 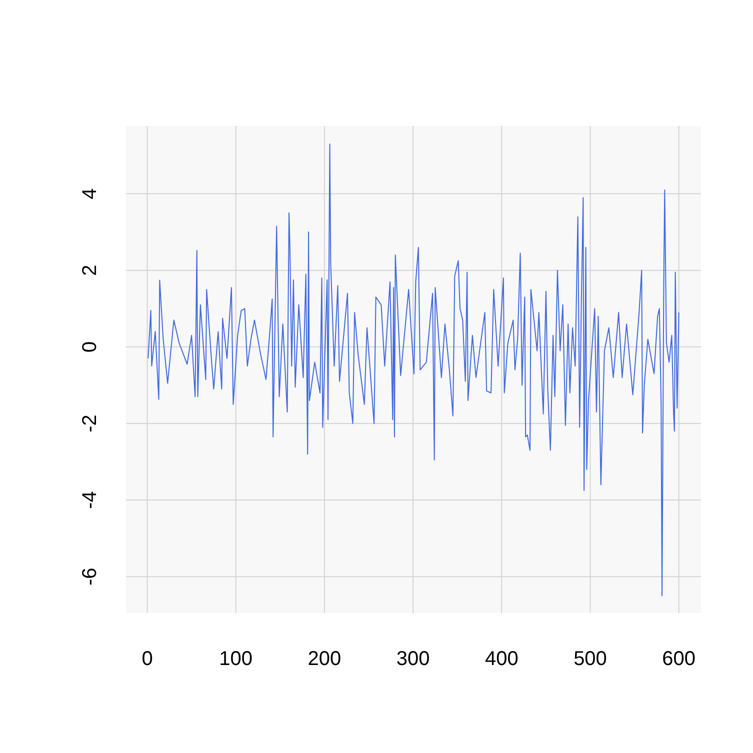 What do you see at coordinates (325, 659) in the screenshot?
I see `x-tick-label: 200` at bounding box center [325, 659].